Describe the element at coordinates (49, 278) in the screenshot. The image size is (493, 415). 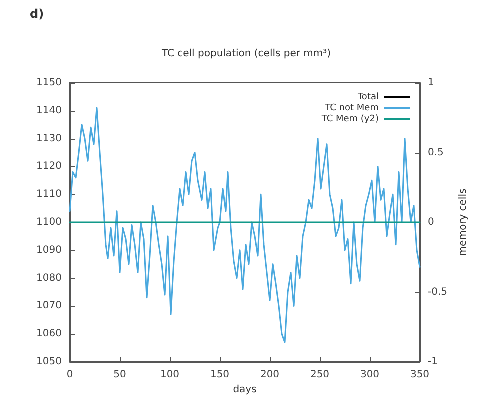
I see `y-tick-label: 1080` at that location.